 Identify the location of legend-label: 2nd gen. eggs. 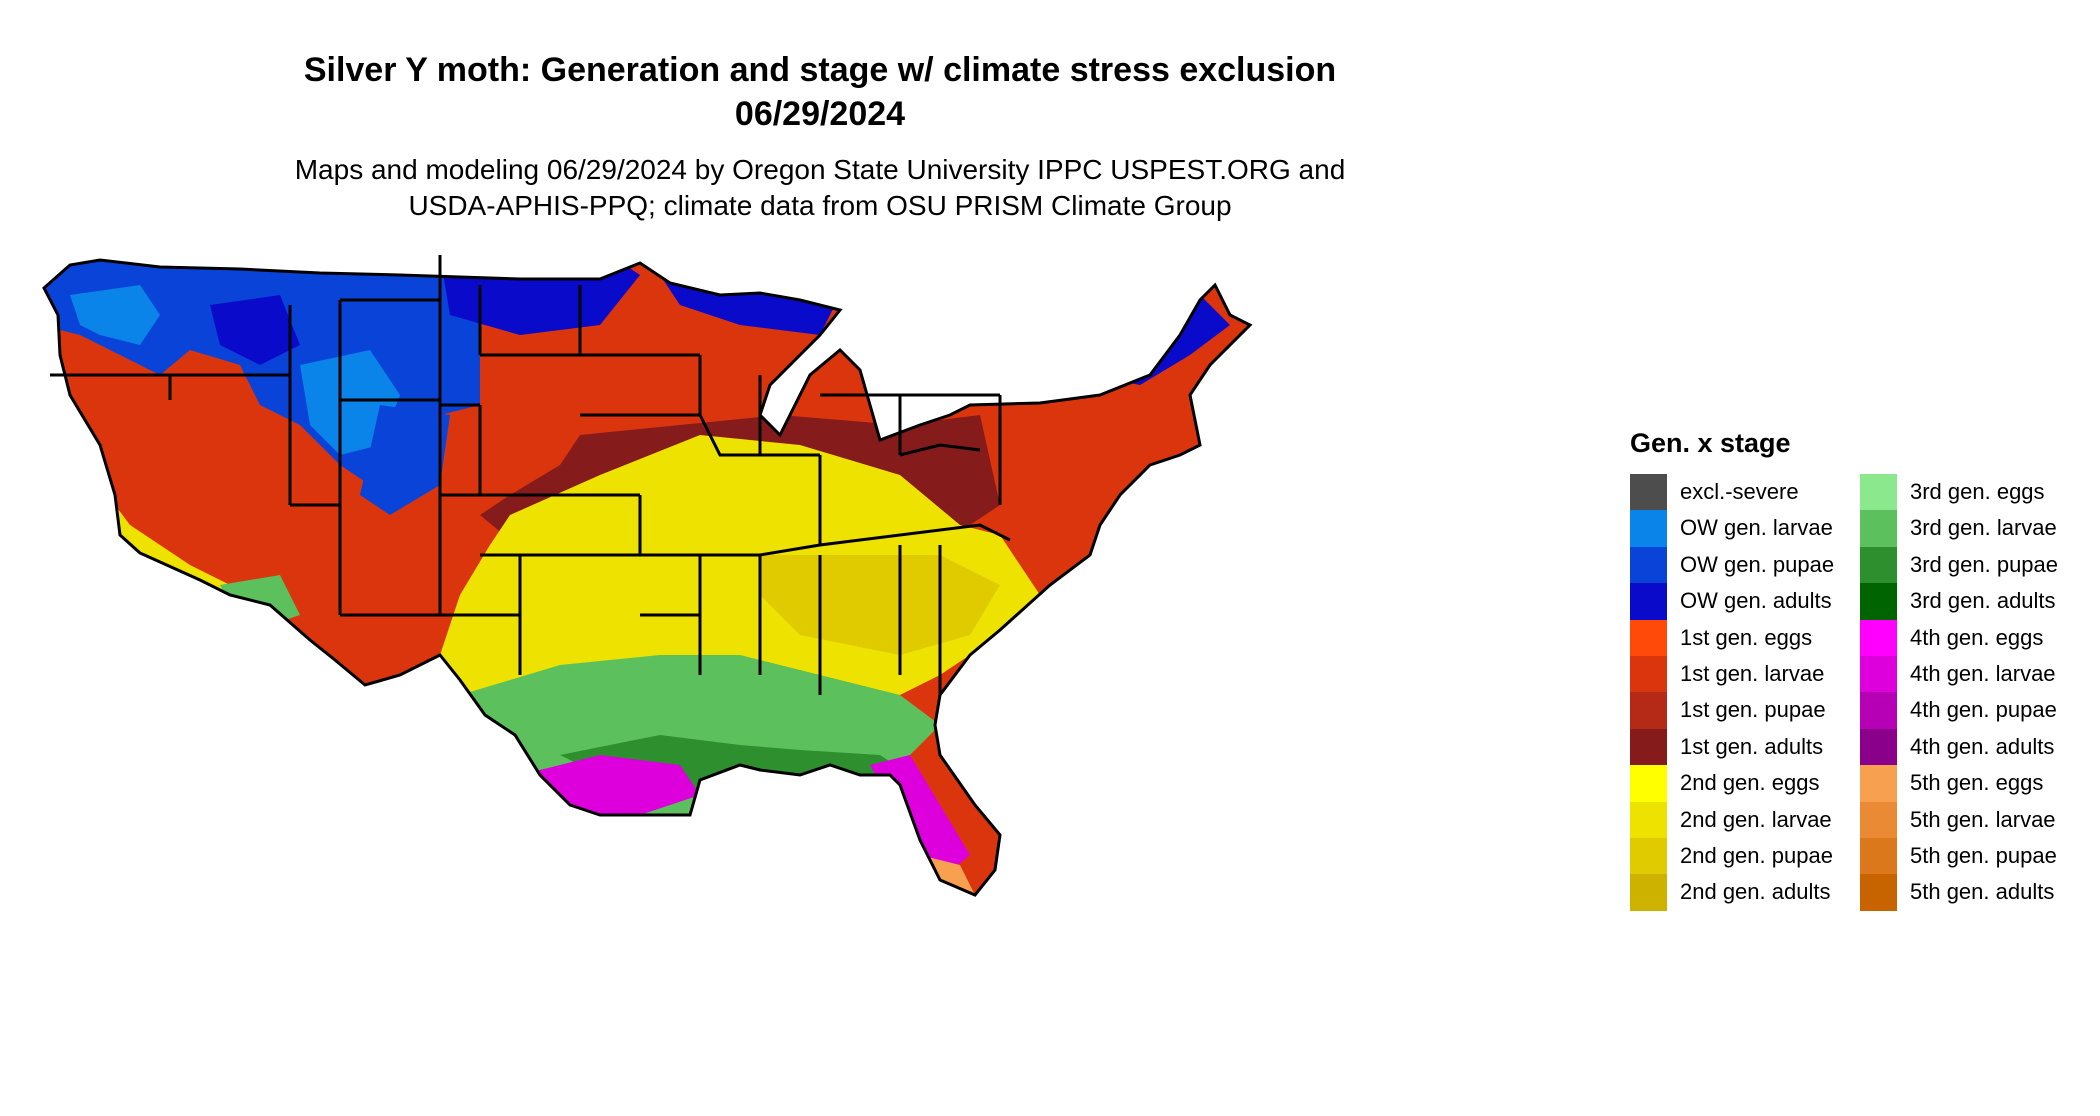
(1750, 783).